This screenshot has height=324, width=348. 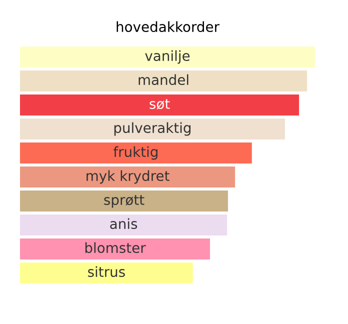 I want to click on y-tick-label: mandel, so click(x=163, y=80).